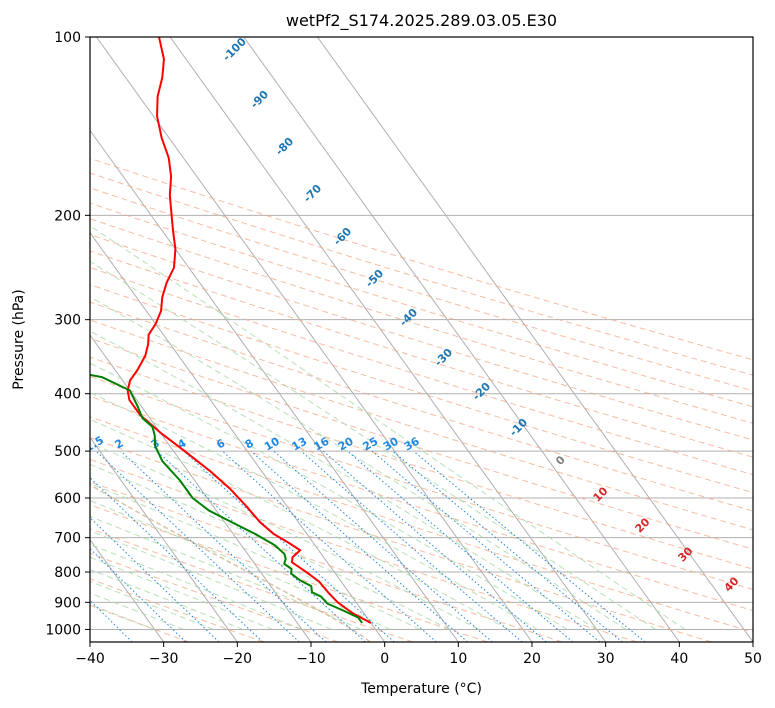 The image size is (775, 708). What do you see at coordinates (63, 630) in the screenshot?
I see `y-tick-label: 1000` at bounding box center [63, 630].